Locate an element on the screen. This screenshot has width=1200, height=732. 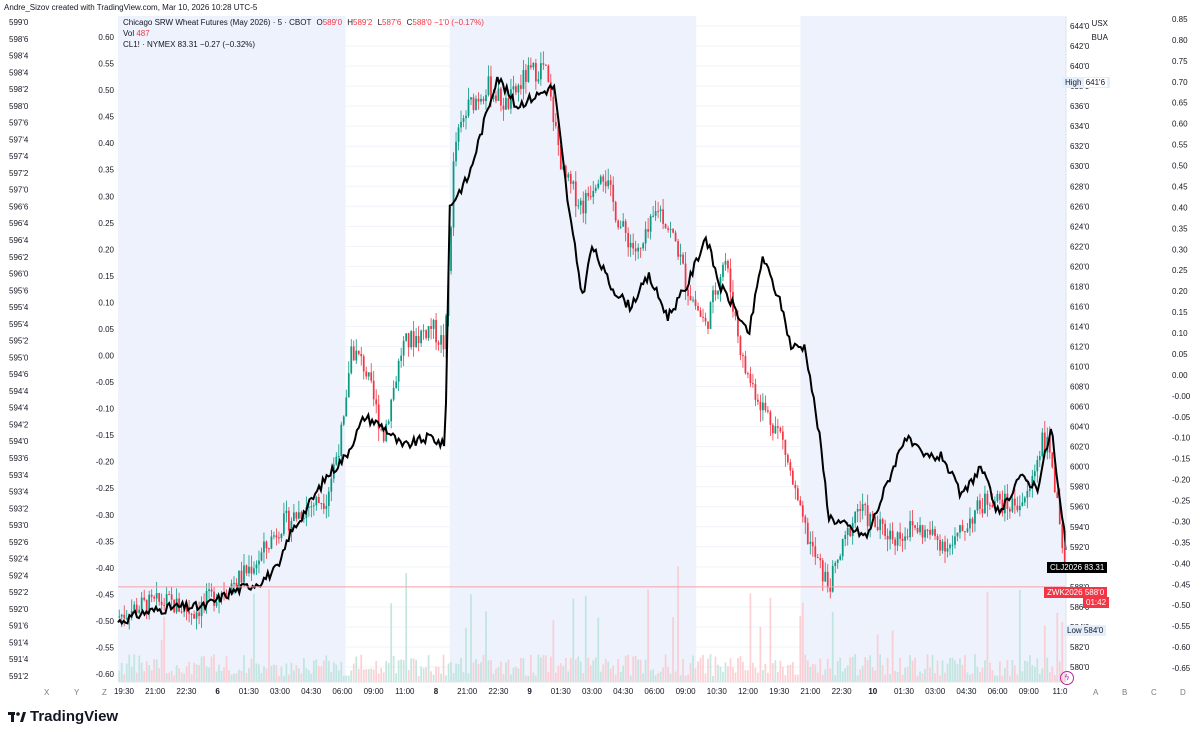
legend-cl-line: CL1! · NYMEX 83.31 −0.27 (−0.32%) is located at coordinates (189, 44).